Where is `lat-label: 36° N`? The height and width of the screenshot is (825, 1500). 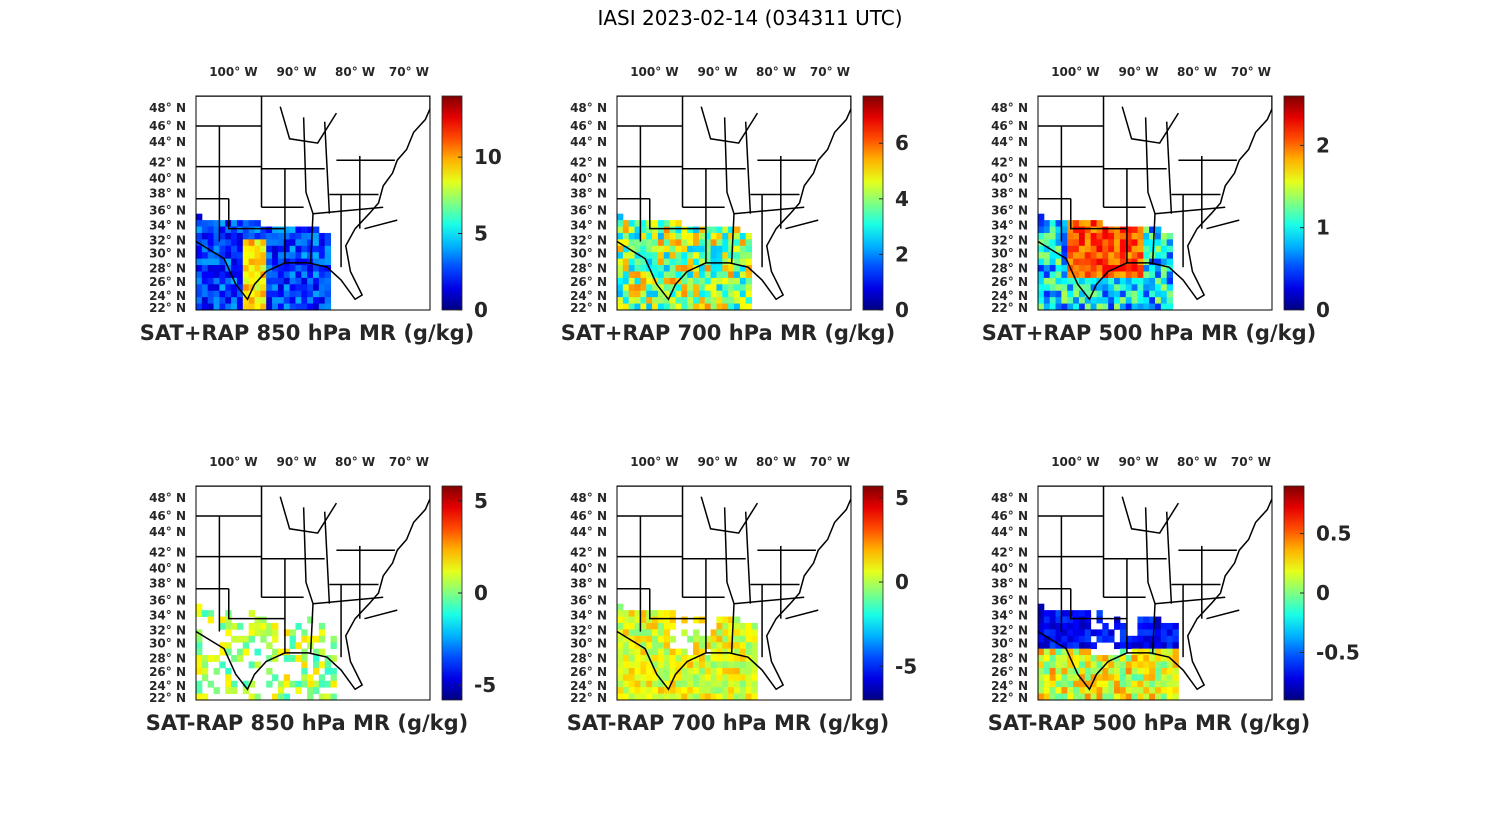
lat-label: 36° N is located at coordinates (167, 210).